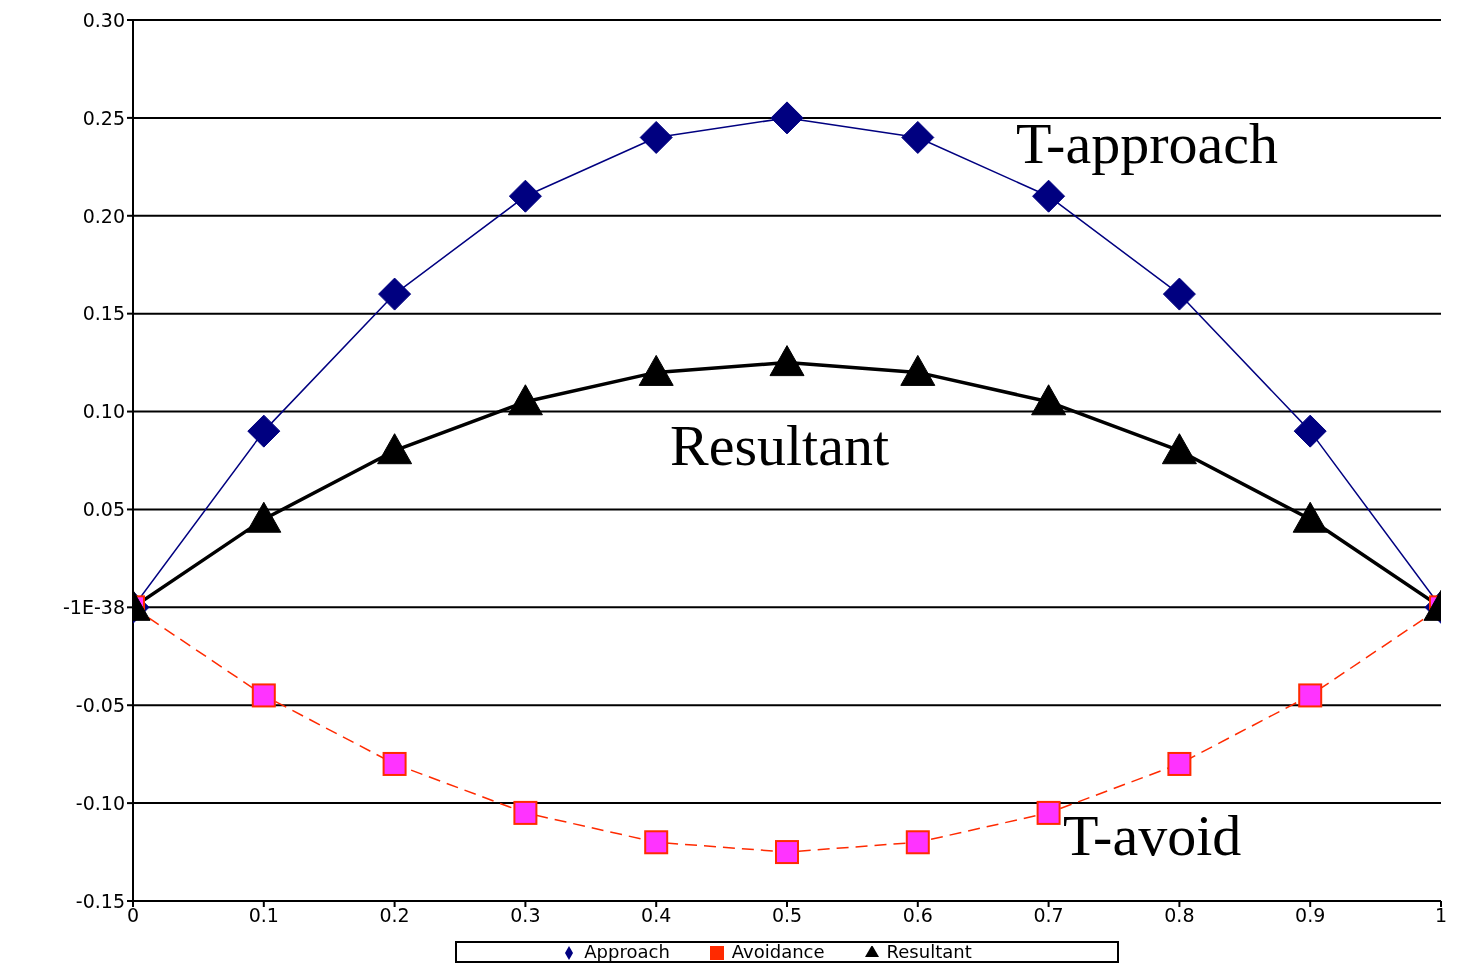 The height and width of the screenshot is (971, 1461). What do you see at coordinates (917, 915) in the screenshot?
I see `x-tick-label: 0.6` at bounding box center [917, 915].